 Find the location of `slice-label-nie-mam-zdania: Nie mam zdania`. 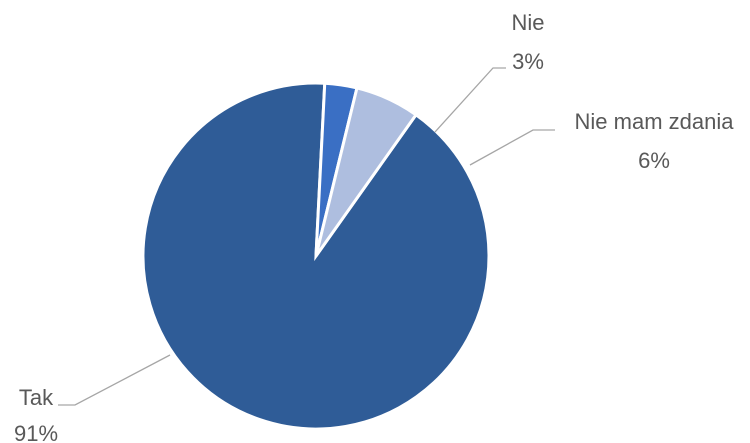

slice-label-nie-mam-zdania: Nie mam zdania is located at coordinates (655, 121).